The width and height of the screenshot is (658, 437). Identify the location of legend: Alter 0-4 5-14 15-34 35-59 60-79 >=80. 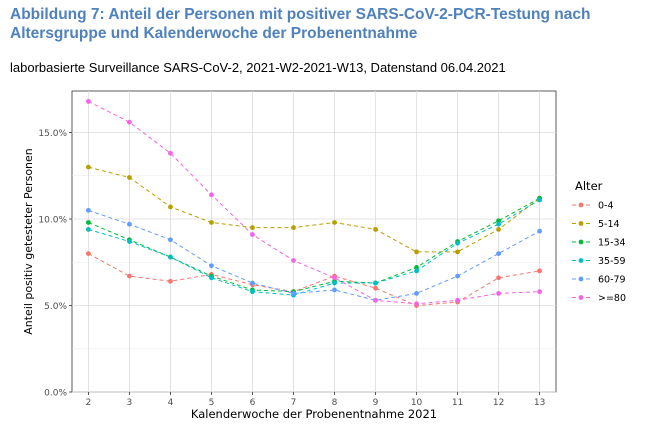
(599, 241).